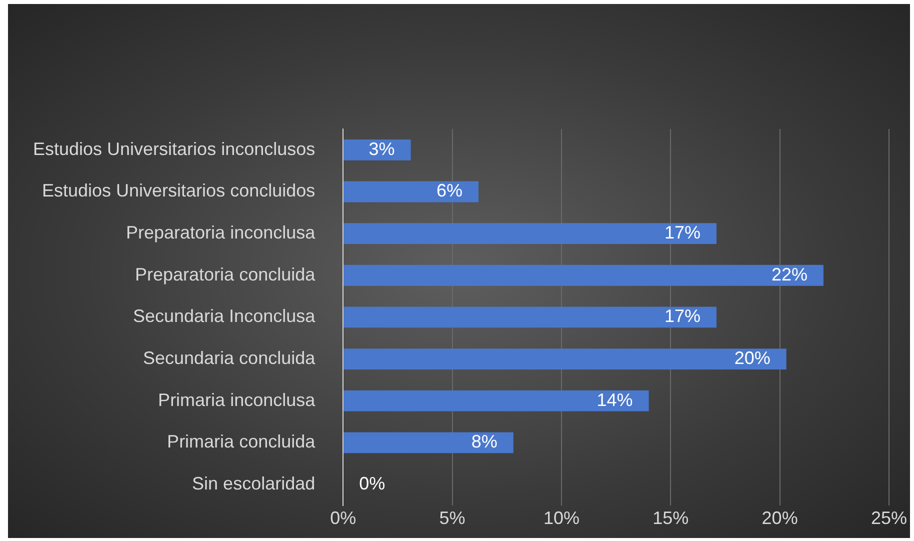  I want to click on x-tick-label: 25%, so click(888, 518).